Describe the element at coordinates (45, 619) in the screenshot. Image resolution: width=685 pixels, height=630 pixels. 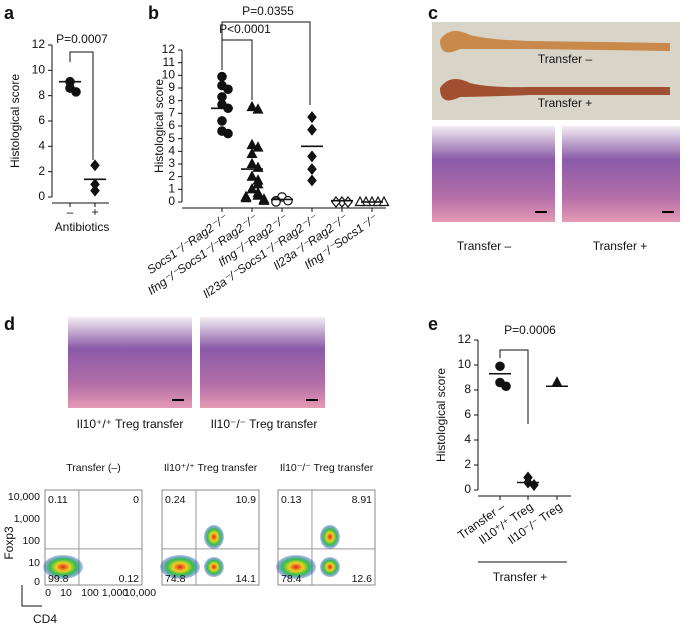
I see `flow-x-label: CD4` at that location.